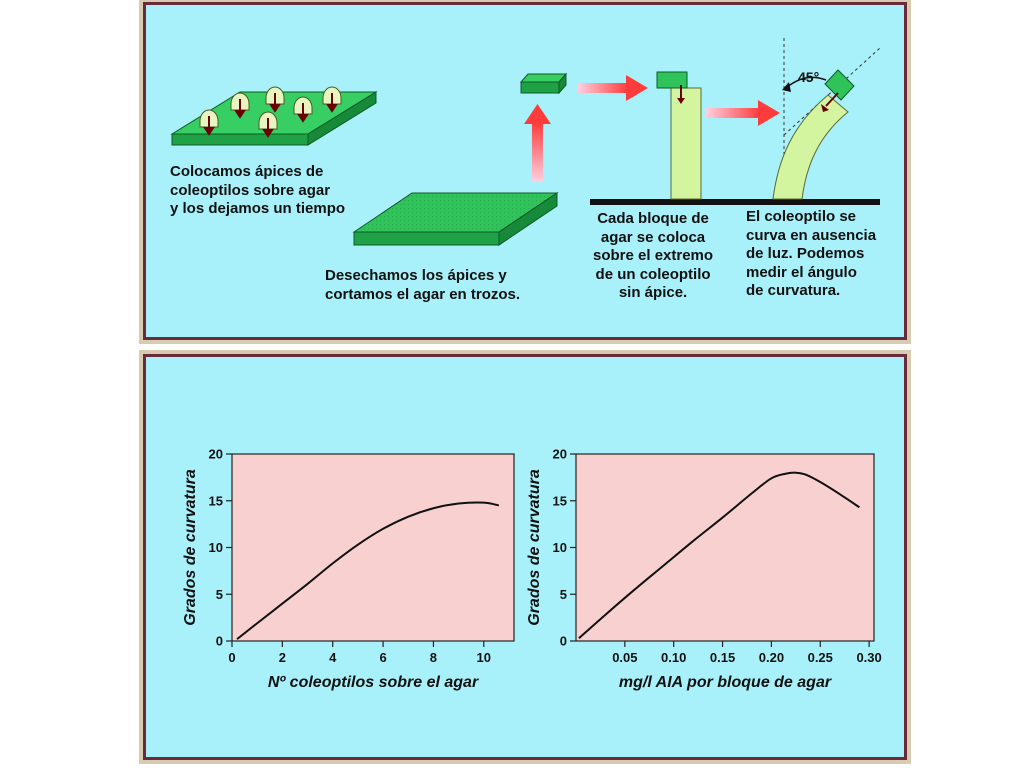 This screenshot has height=768, width=1024. What do you see at coordinates (725, 682) in the screenshot?
I see `x-axis-label: mg/l AIA por bloque de agar` at bounding box center [725, 682].